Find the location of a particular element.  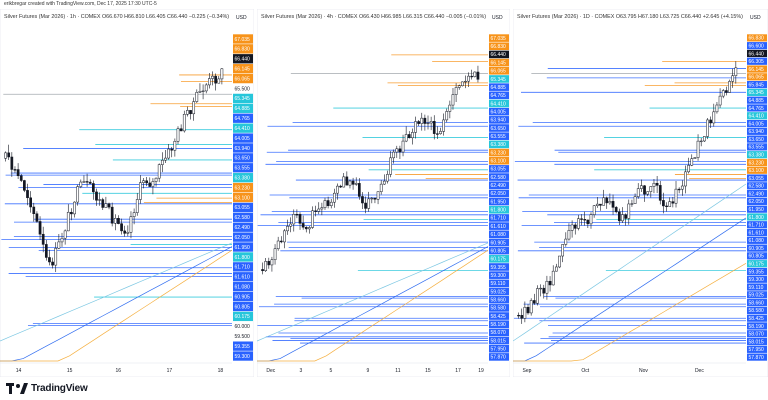

price-label: 66.830 is located at coordinates (499, 47).